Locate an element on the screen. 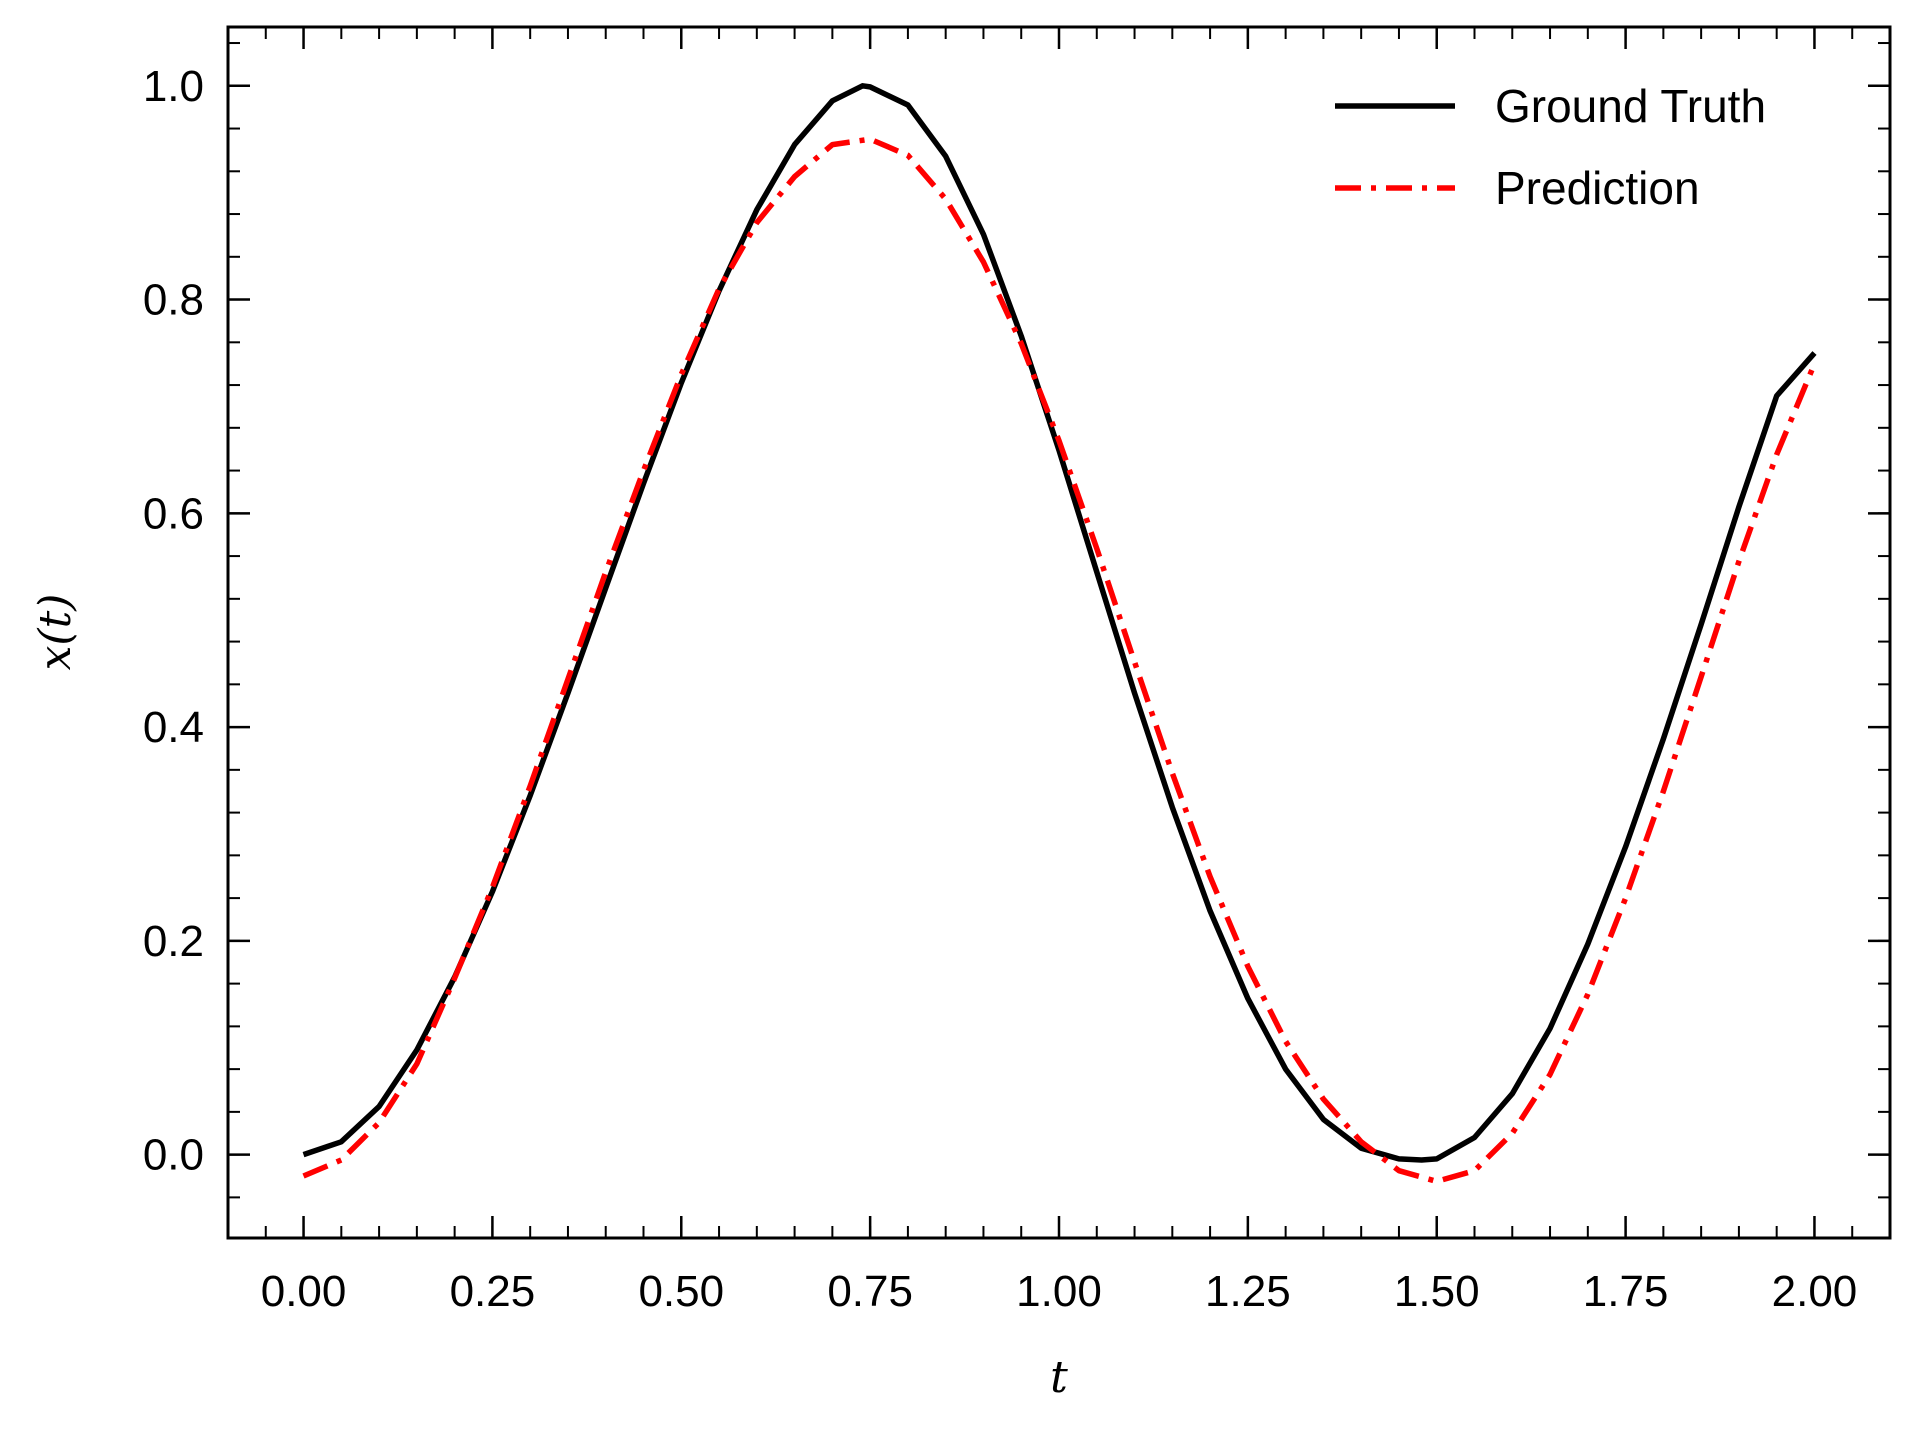 This screenshot has height=1433, width=1914. y-tick-label: 0.2 is located at coordinates (173, 941).